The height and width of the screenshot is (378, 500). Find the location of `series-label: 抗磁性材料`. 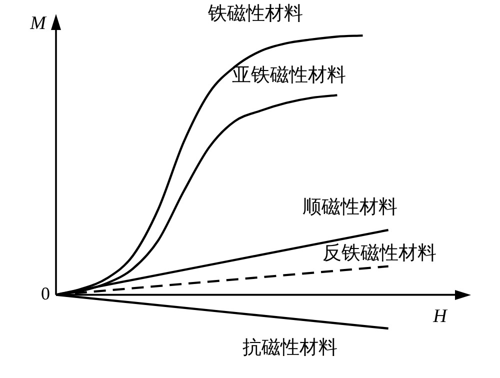

series-label: 抗磁性材料 is located at coordinates (290, 347).